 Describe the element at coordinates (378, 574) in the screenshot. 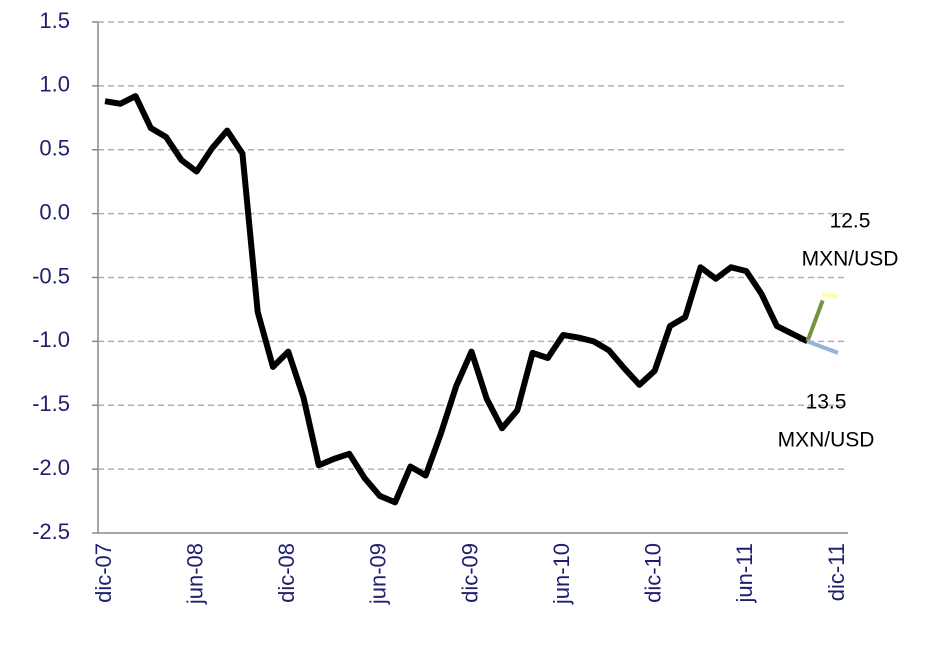

I see `x-tick-label: jun-09` at that location.